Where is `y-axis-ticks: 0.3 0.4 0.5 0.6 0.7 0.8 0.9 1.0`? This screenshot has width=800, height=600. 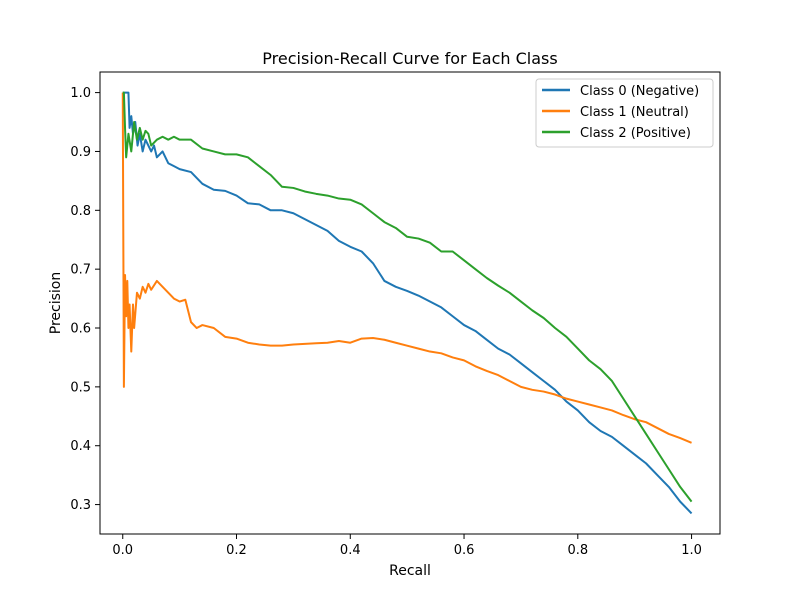
y-axis-ticks: 0.3 0.4 0.5 0.6 0.7 0.8 0.9 1.0 is located at coordinates (85, 299).